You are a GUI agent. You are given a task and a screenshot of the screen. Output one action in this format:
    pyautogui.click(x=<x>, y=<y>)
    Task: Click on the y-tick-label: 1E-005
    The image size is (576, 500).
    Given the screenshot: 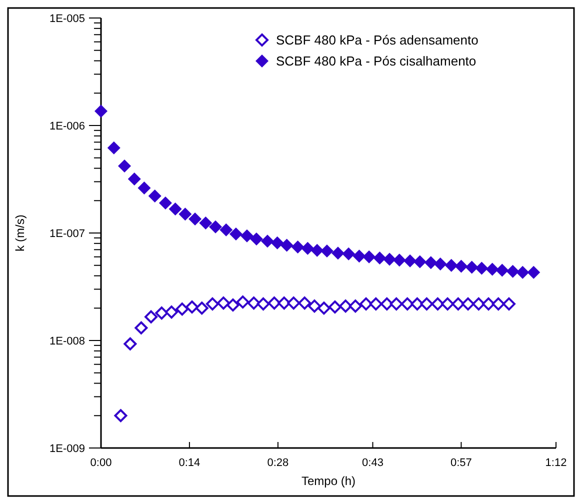 What is the action you would take?
    pyautogui.click(x=67, y=18)
    